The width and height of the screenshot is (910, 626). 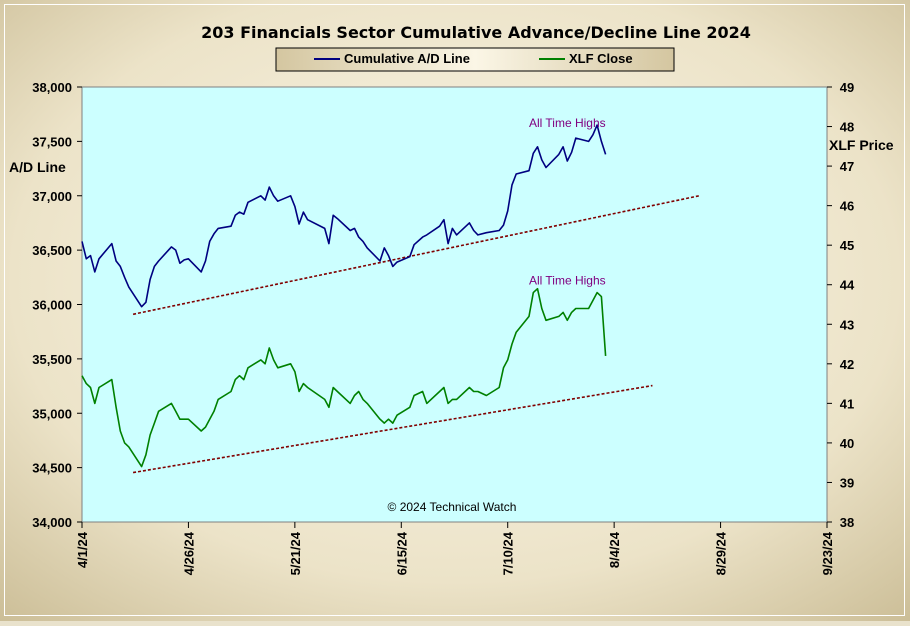 I want to click on y-right-tick-label: 41, so click(x=847, y=403).